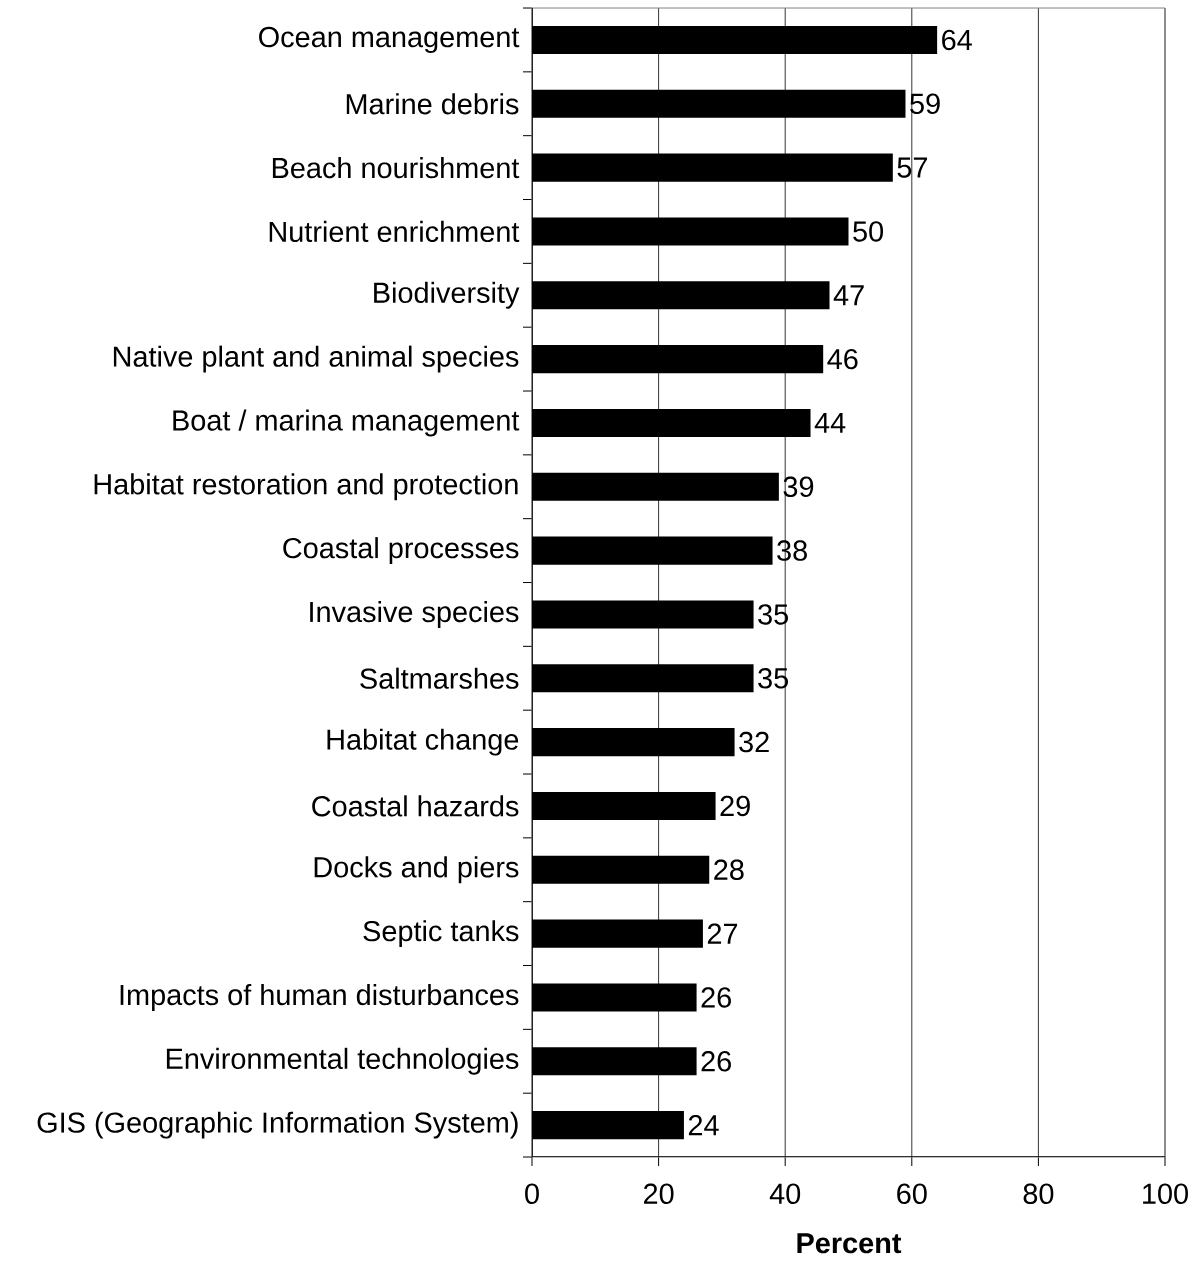 This screenshot has height=1264, width=1199. What do you see at coordinates (346, 423) in the screenshot?
I see `y-tick-label: Boat / marina management` at bounding box center [346, 423].